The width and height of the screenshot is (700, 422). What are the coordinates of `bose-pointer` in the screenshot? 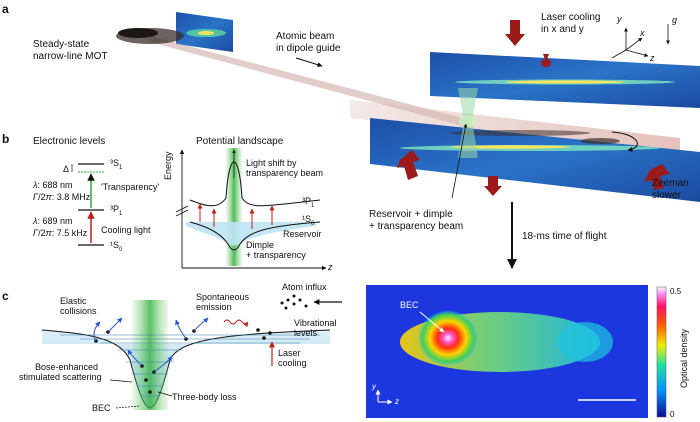 It's located at (121, 381).